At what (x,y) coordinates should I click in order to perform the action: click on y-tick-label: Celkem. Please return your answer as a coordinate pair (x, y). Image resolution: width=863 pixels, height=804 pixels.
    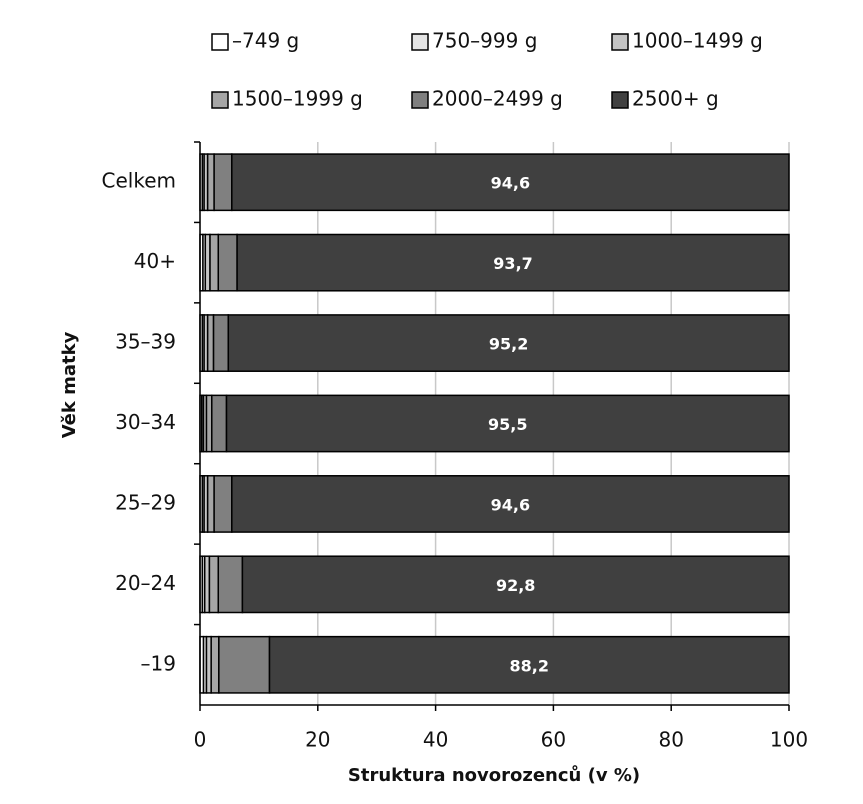
    Looking at the image, I should click on (139, 181).